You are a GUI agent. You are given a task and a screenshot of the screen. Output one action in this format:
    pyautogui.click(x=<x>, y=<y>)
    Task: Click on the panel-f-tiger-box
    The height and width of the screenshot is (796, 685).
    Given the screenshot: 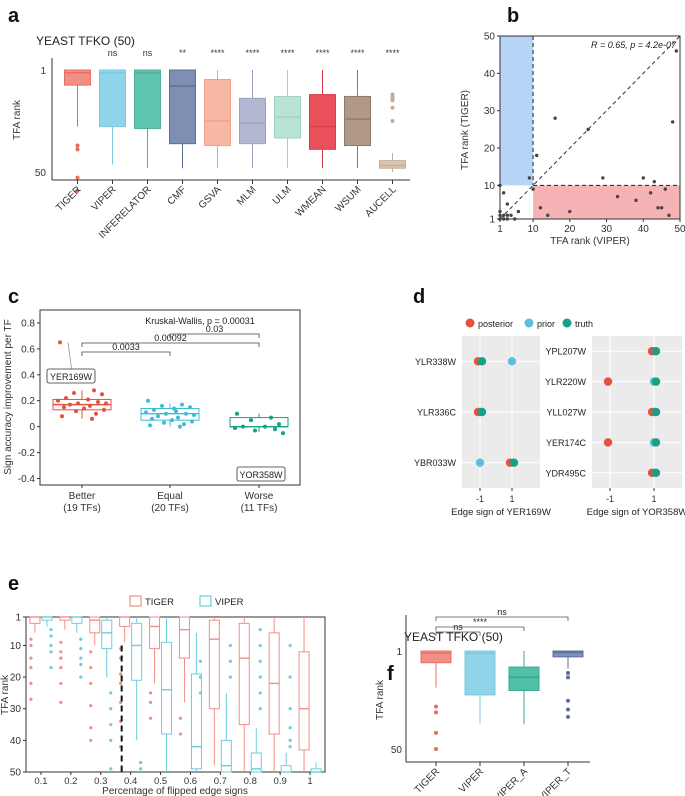 What is the action you would take?
    pyautogui.click(x=436, y=657)
    